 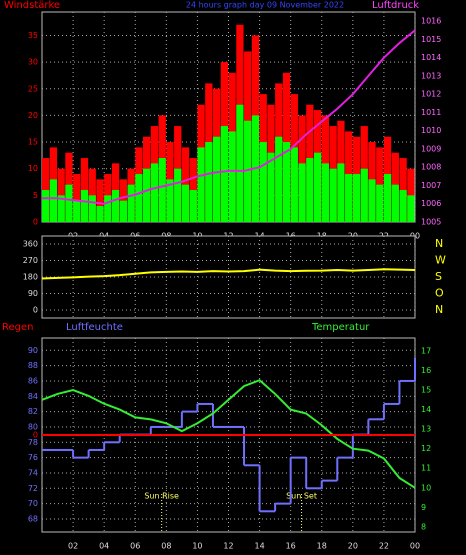 What do you see at coordinates (161, 496) in the screenshot?
I see `annotation: Sun Rise` at bounding box center [161, 496].